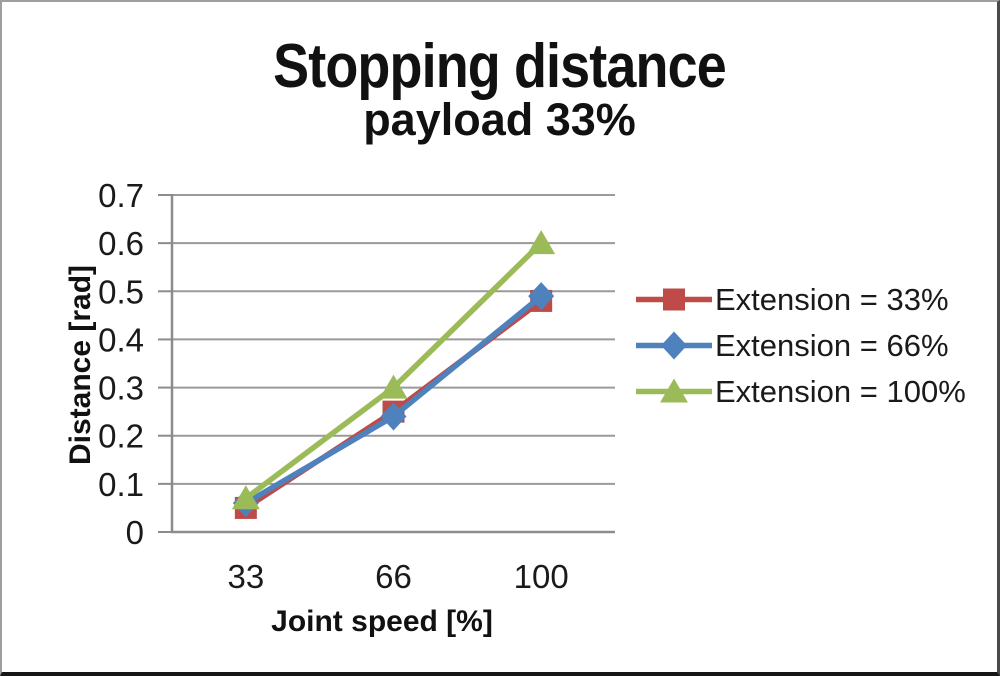 This screenshot has width=1000, height=676. I want to click on y-axis-title: Distance [rad], so click(80, 365).